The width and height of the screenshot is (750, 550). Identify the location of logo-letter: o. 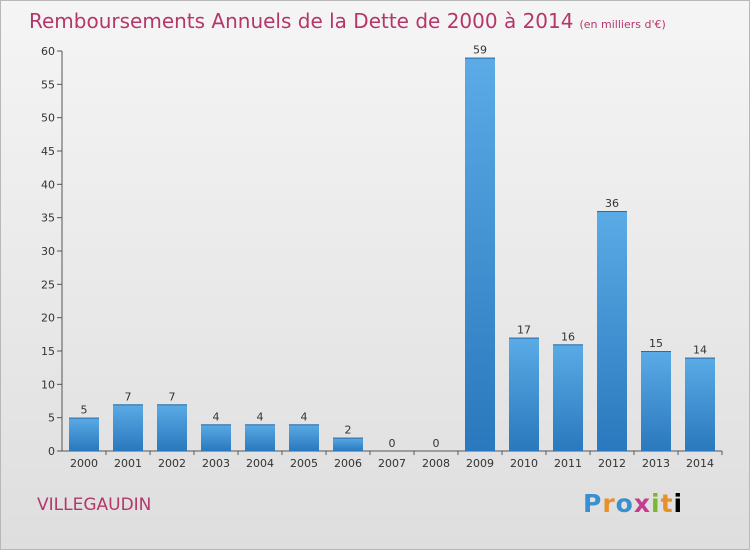
(624, 503).